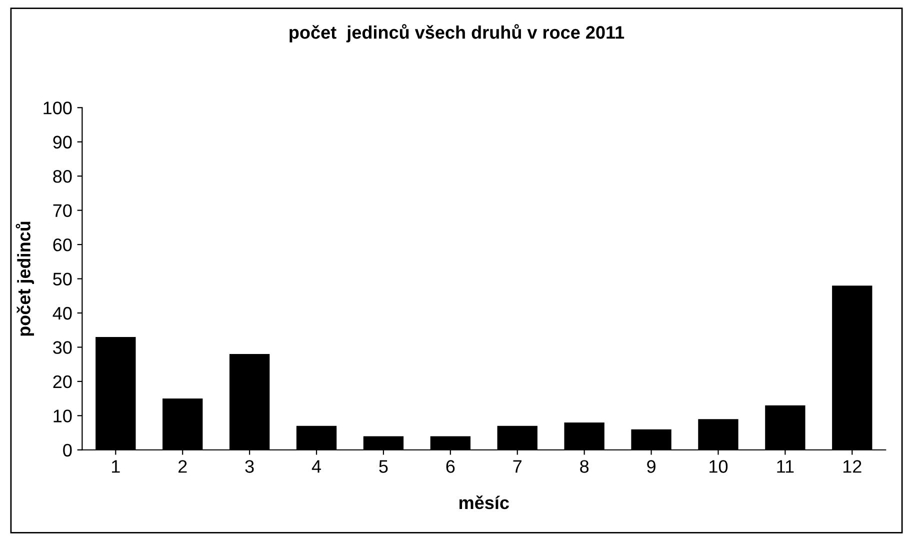 Image resolution: width=913 pixels, height=552 pixels. Describe the element at coordinates (58, 108) in the screenshot. I see `y-tick-label: 100` at that location.